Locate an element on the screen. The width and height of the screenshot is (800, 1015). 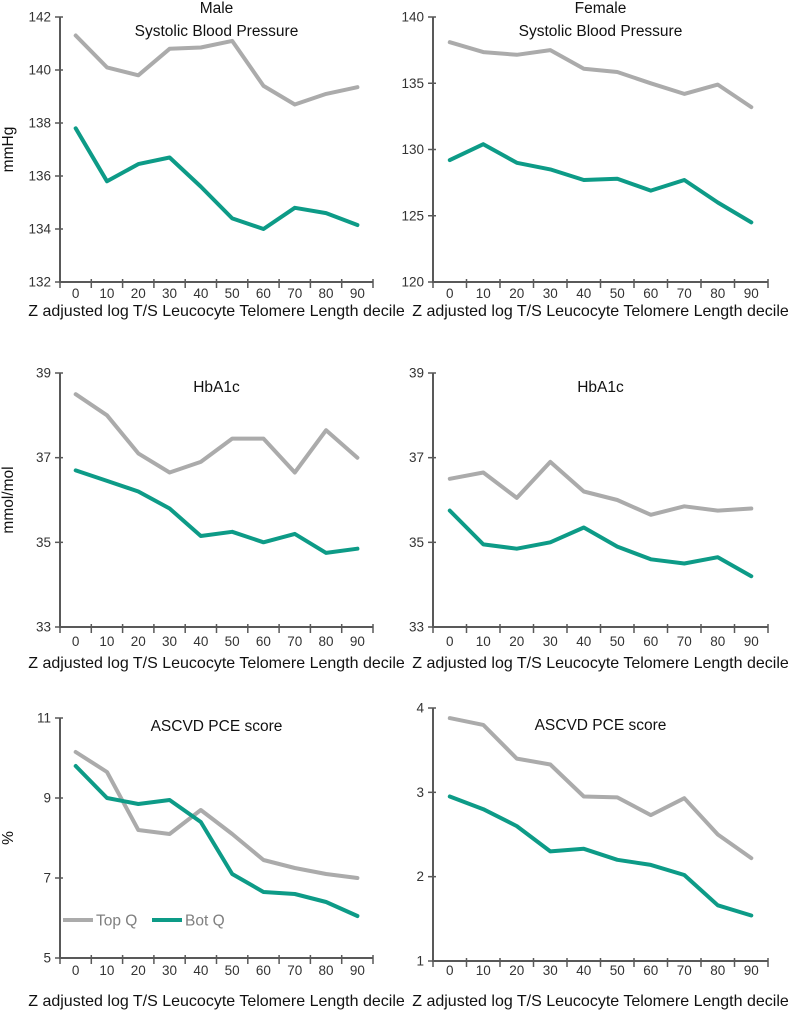
y-tick-label: 33 is located at coordinates (43, 627).